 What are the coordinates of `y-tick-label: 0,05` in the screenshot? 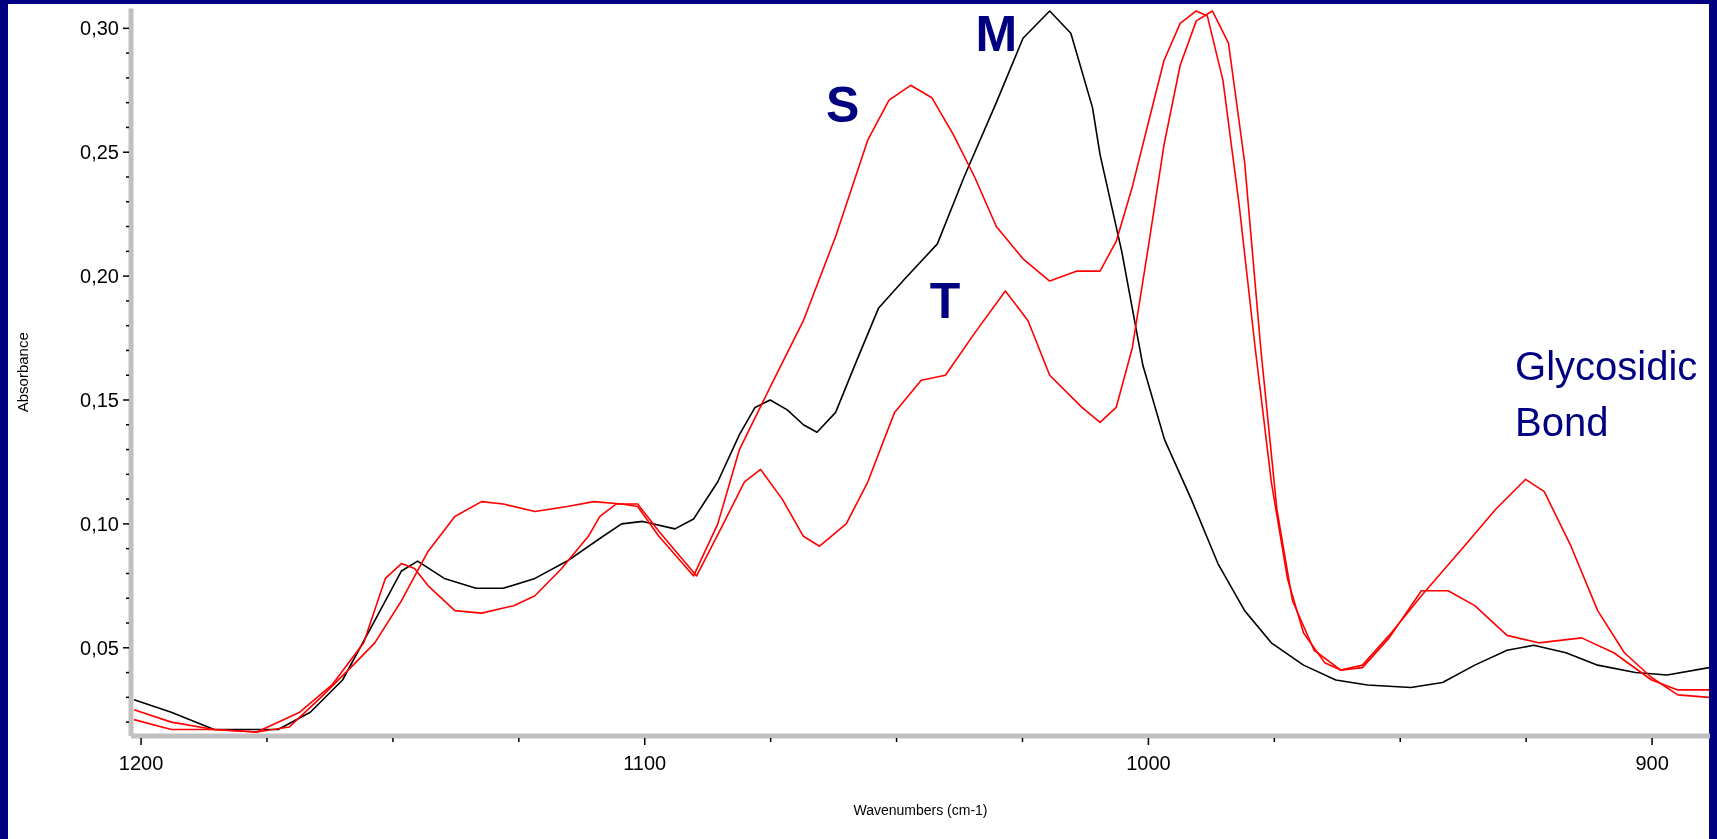 It's located at (99, 647).